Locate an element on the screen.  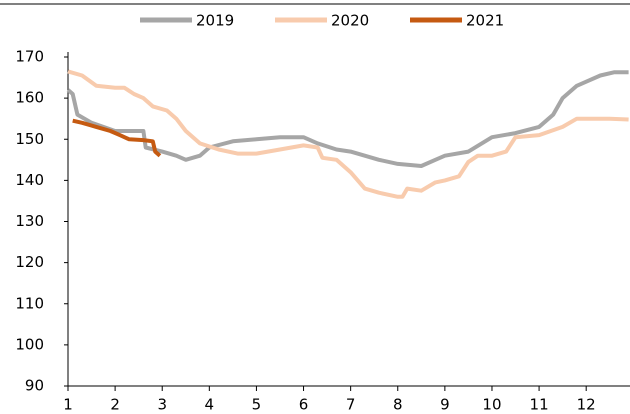
y-tick-label: 130 is located at coordinates (29, 221).